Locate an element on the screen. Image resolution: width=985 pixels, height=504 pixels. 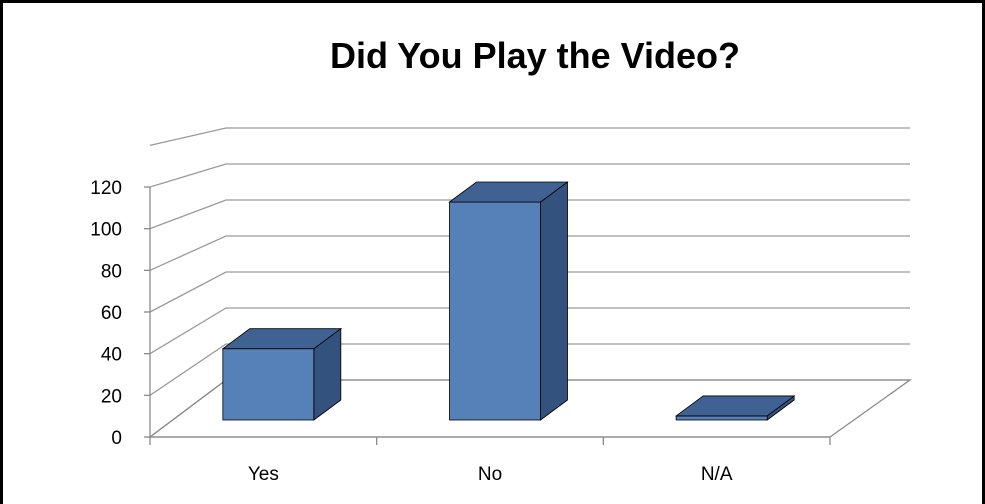
x-category-labels: Yes No N/A is located at coordinates (490, 474).